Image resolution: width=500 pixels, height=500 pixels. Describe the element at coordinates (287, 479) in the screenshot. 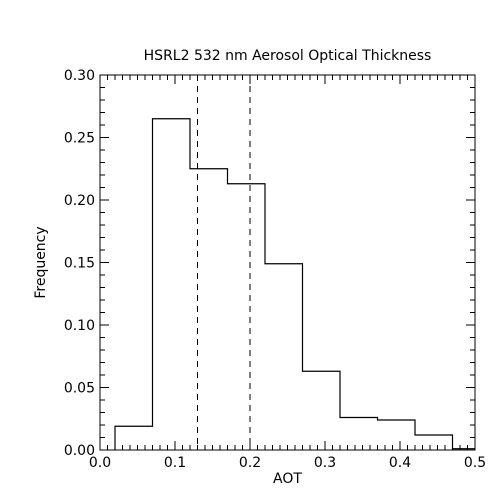

I see `x-axis-label: AOT` at that location.